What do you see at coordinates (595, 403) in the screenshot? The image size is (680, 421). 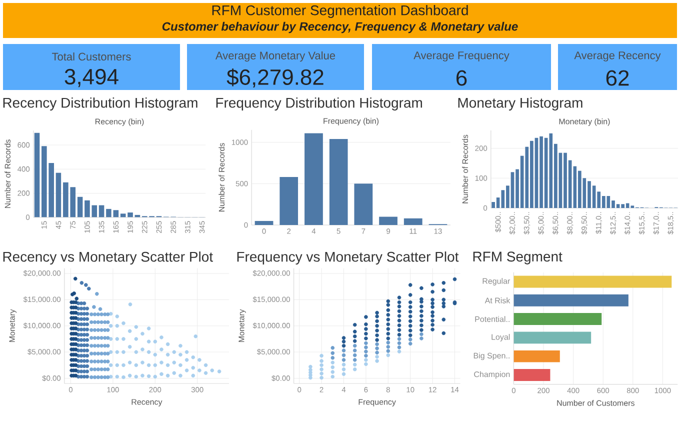 I see `x-axis-title: Number of Customers` at bounding box center [595, 403].